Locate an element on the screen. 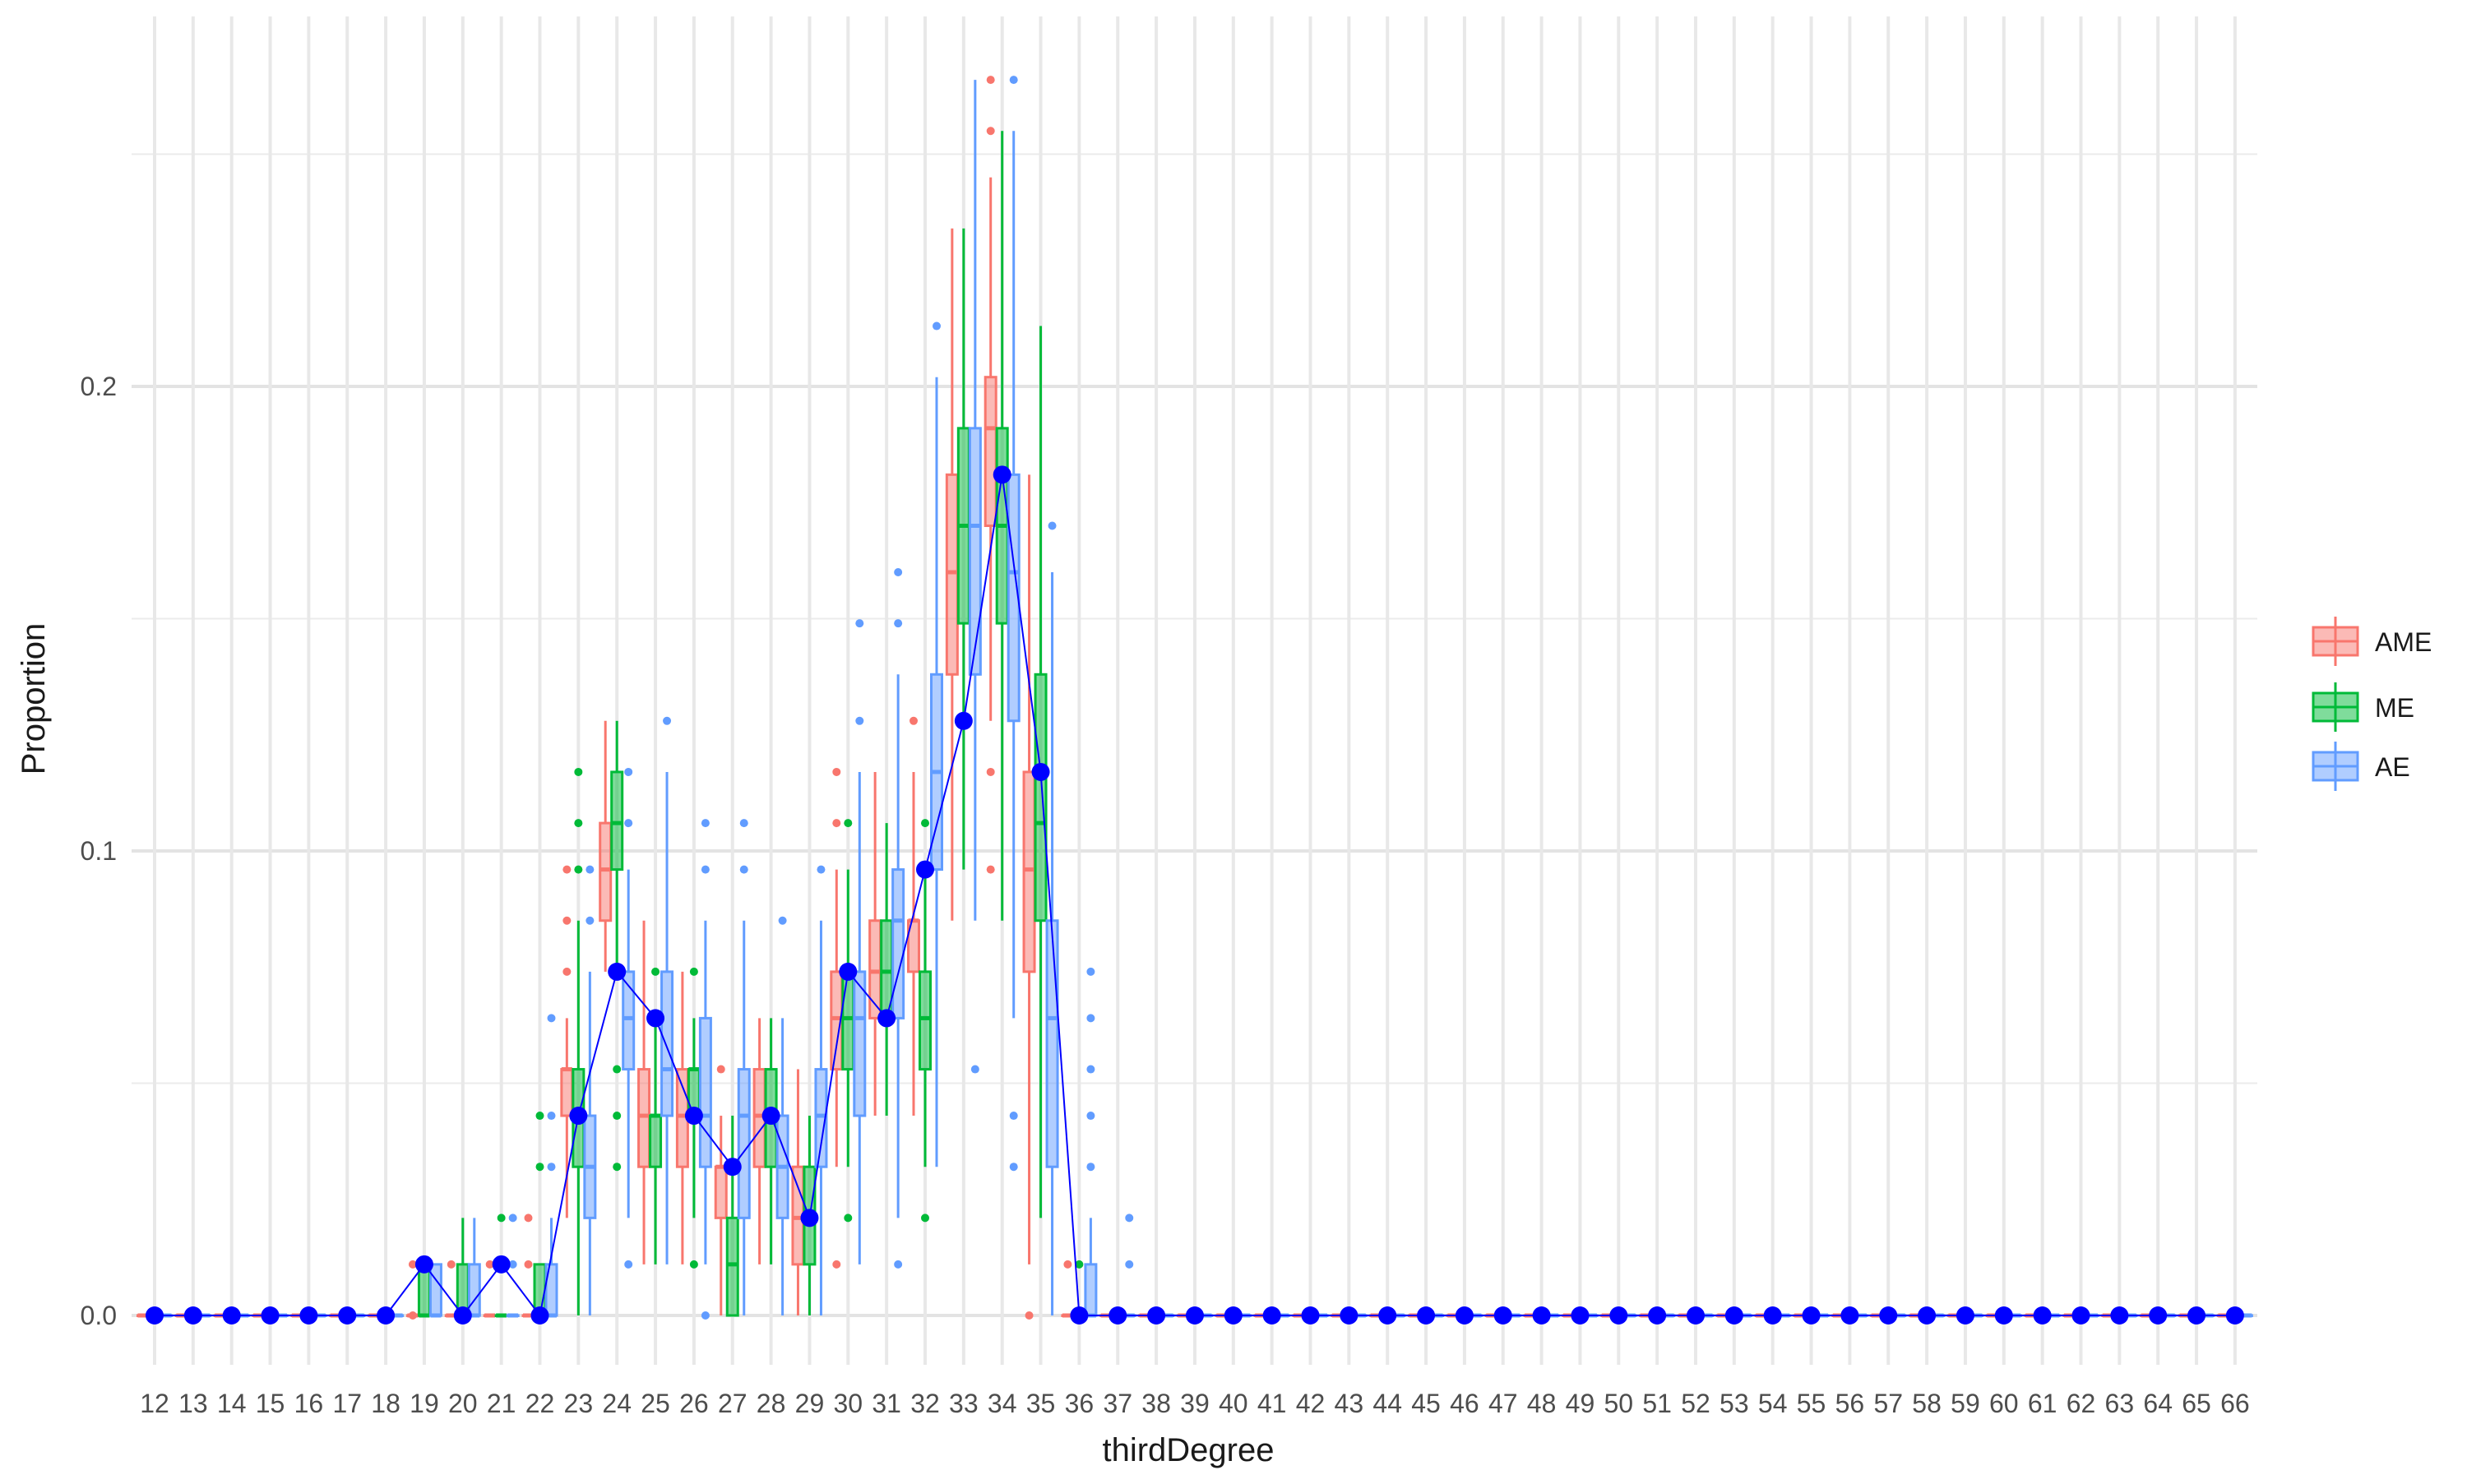 The height and width of the screenshot is (1484, 2467). x-tick-label: 48 is located at coordinates (1542, 1403).